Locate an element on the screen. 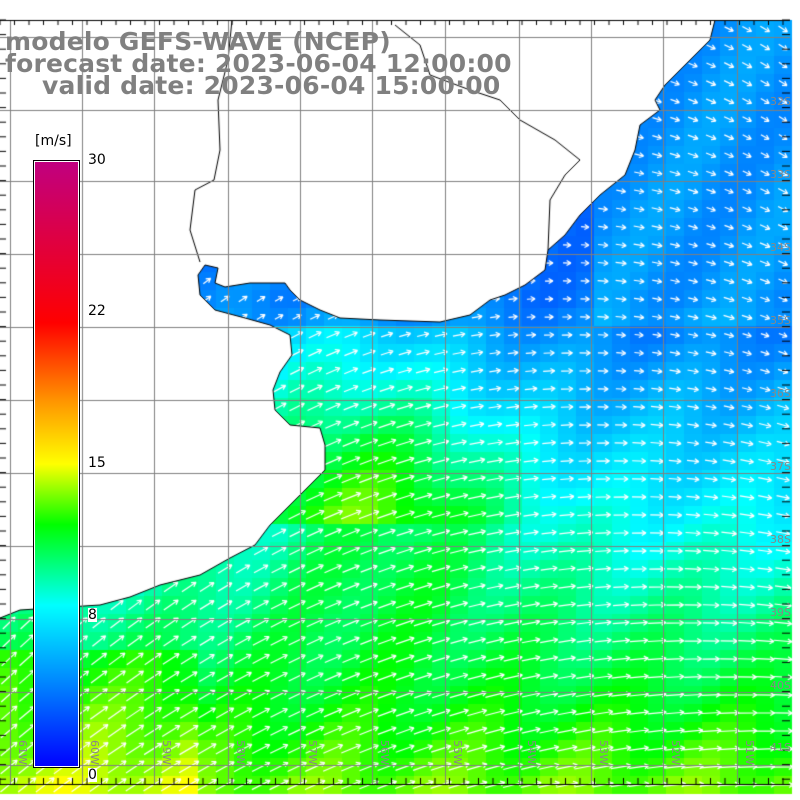  lat-label: 41S is located at coordinates (780, 747).